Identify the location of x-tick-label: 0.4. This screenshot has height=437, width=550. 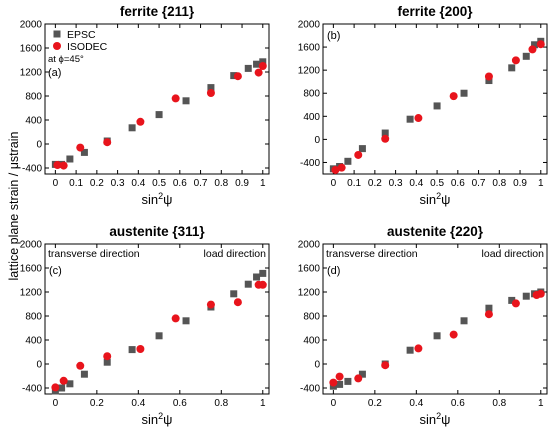
(138, 403).